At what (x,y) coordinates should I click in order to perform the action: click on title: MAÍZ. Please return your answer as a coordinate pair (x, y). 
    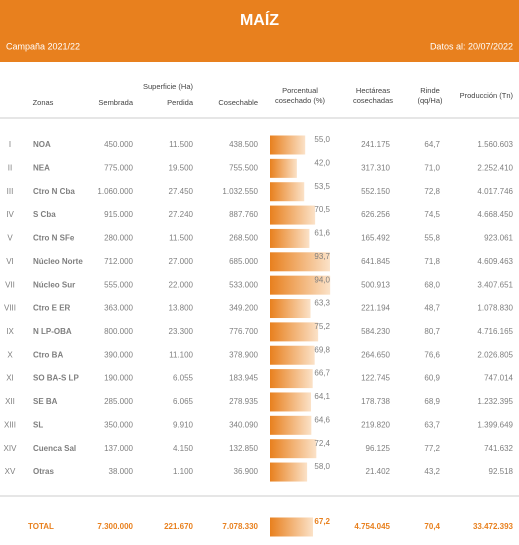
    Looking at the image, I should click on (259, 19).